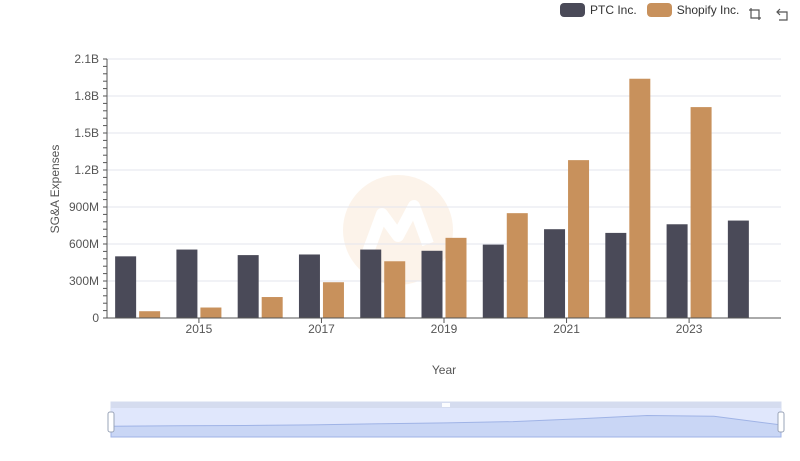  What do you see at coordinates (111, 422) in the screenshot?
I see `slider-handle-left` at bounding box center [111, 422].